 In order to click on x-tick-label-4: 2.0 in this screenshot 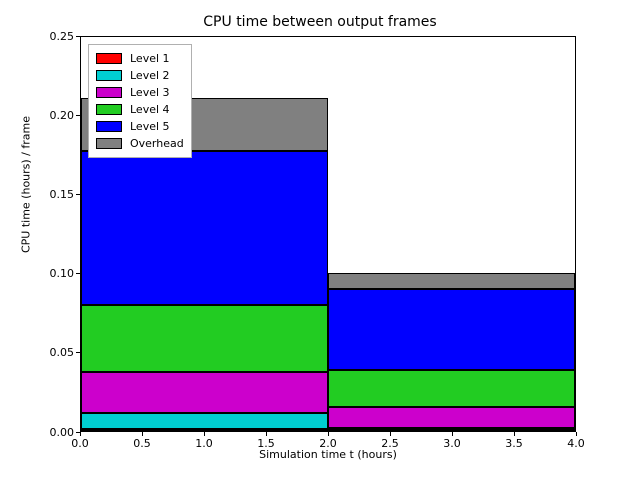, I will do `click(328, 443)`.